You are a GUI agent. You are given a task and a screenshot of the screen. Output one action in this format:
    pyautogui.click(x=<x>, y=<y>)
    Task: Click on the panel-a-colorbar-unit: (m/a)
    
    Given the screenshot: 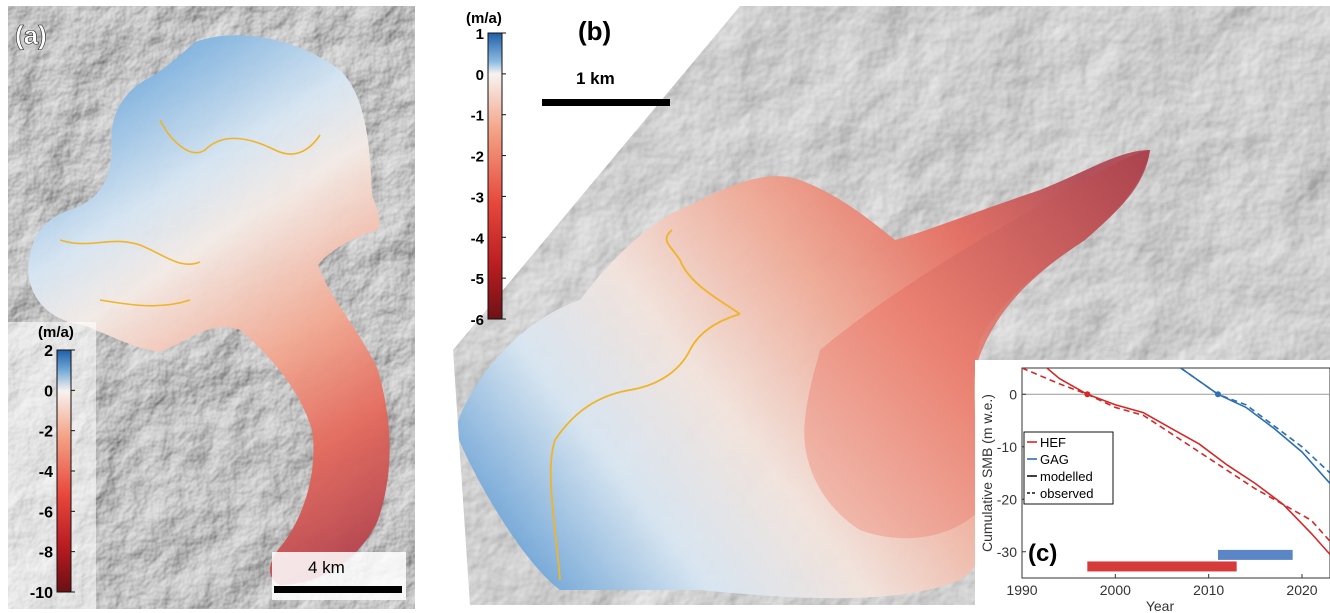 What is the action you would take?
    pyautogui.click(x=56, y=332)
    